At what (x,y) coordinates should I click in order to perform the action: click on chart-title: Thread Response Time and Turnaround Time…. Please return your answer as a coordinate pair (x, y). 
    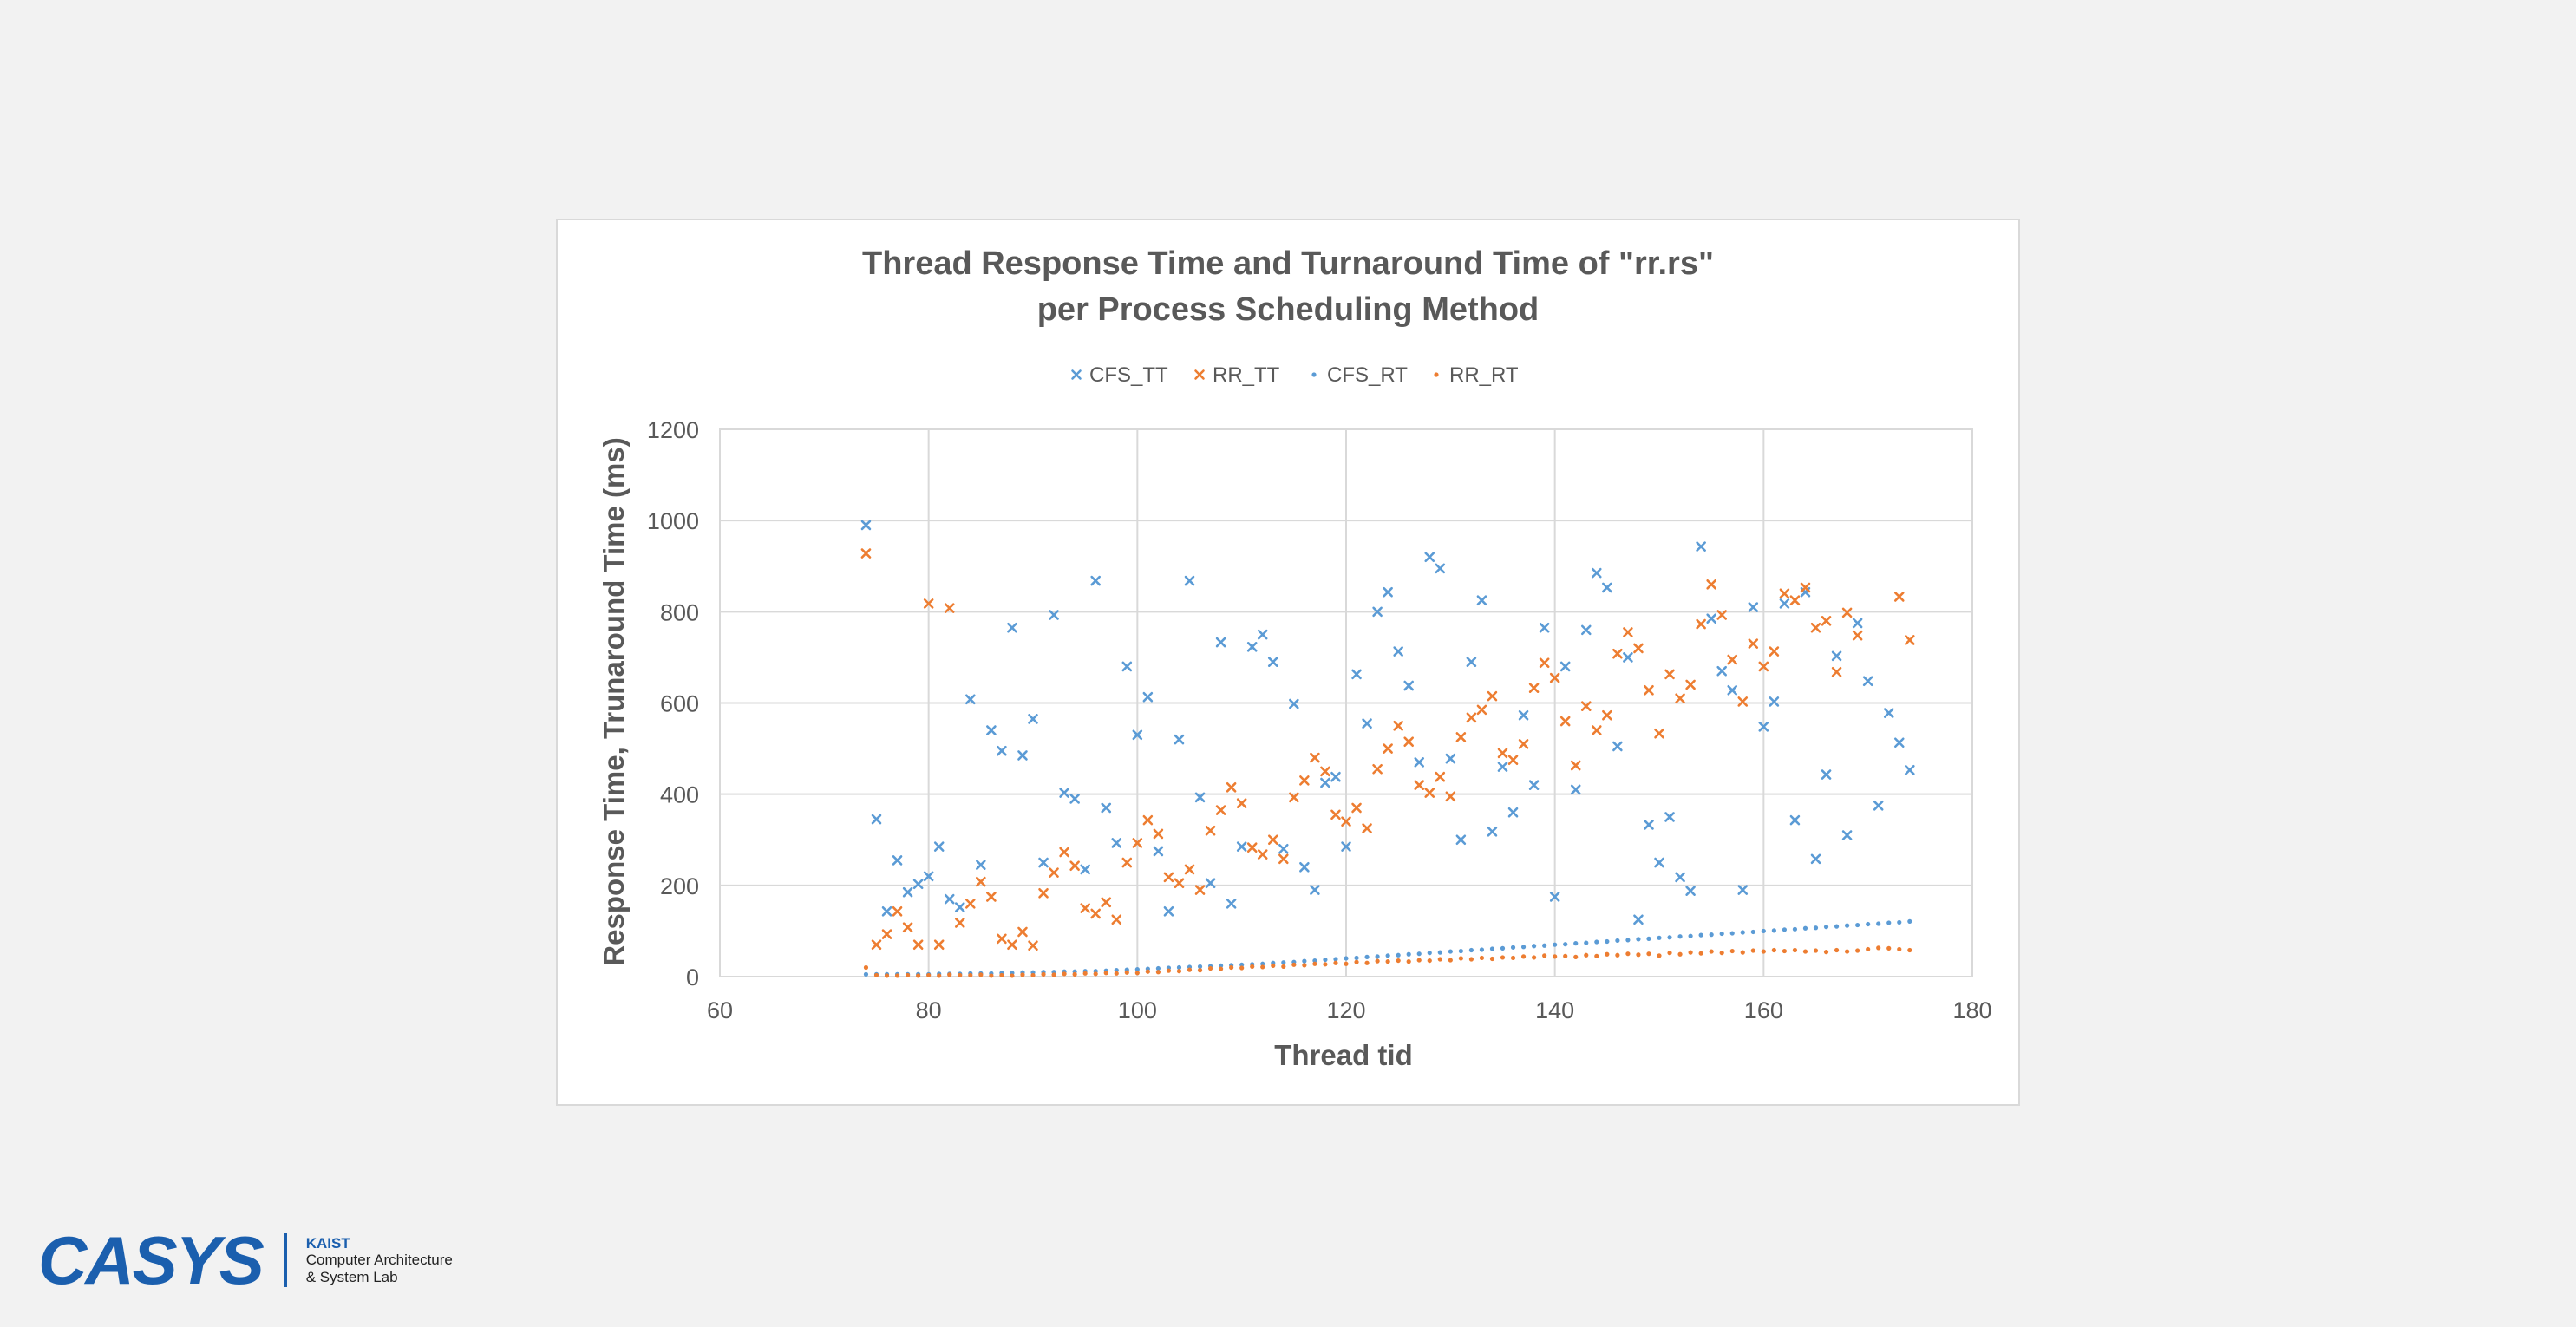
    Looking at the image, I should click on (1288, 286).